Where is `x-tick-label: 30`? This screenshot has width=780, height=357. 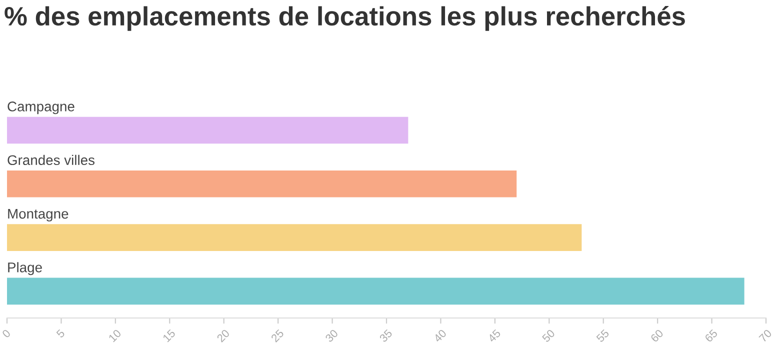
x-tick-label: 30 is located at coordinates (331, 335).